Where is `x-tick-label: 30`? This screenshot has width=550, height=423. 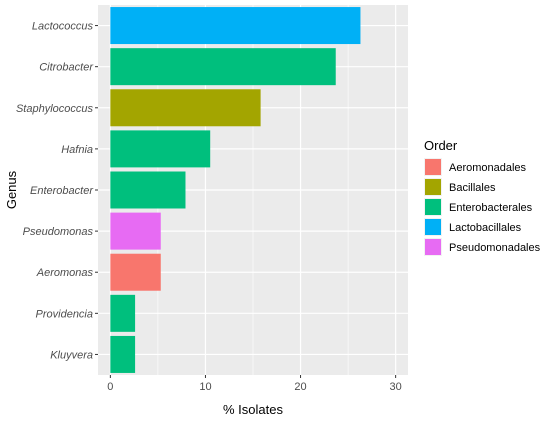
x-tick-label: 30 is located at coordinates (396, 387).